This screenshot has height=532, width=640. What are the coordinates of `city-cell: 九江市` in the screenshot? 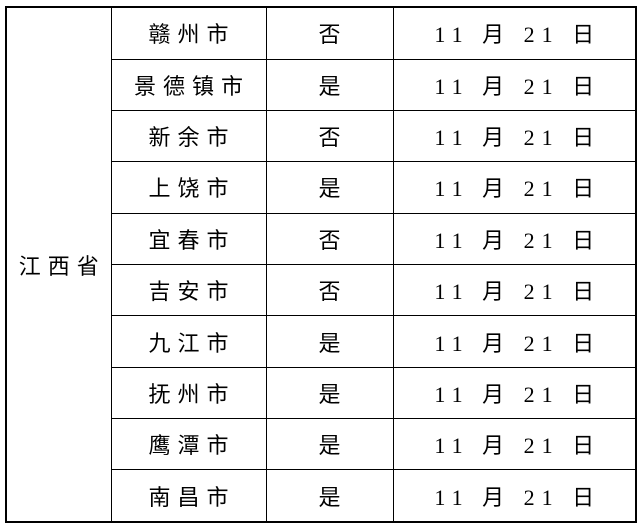 It's located at (188, 341).